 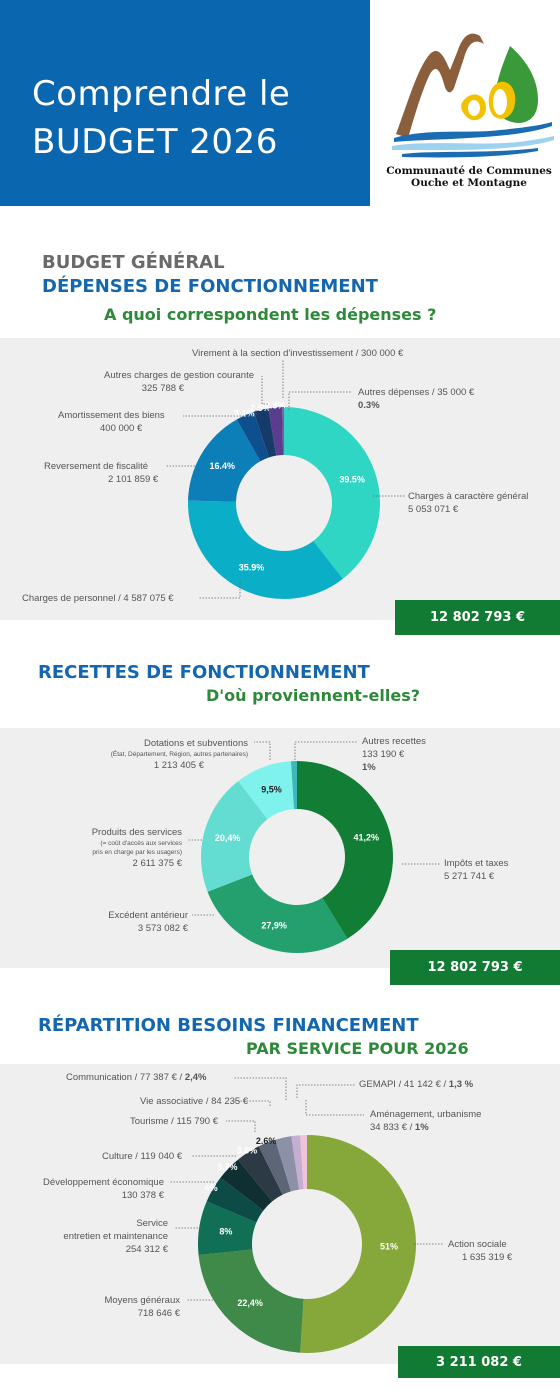 What do you see at coordinates (211, 1188) in the screenshot?
I see `slice-value-label: 4%` at bounding box center [211, 1188].